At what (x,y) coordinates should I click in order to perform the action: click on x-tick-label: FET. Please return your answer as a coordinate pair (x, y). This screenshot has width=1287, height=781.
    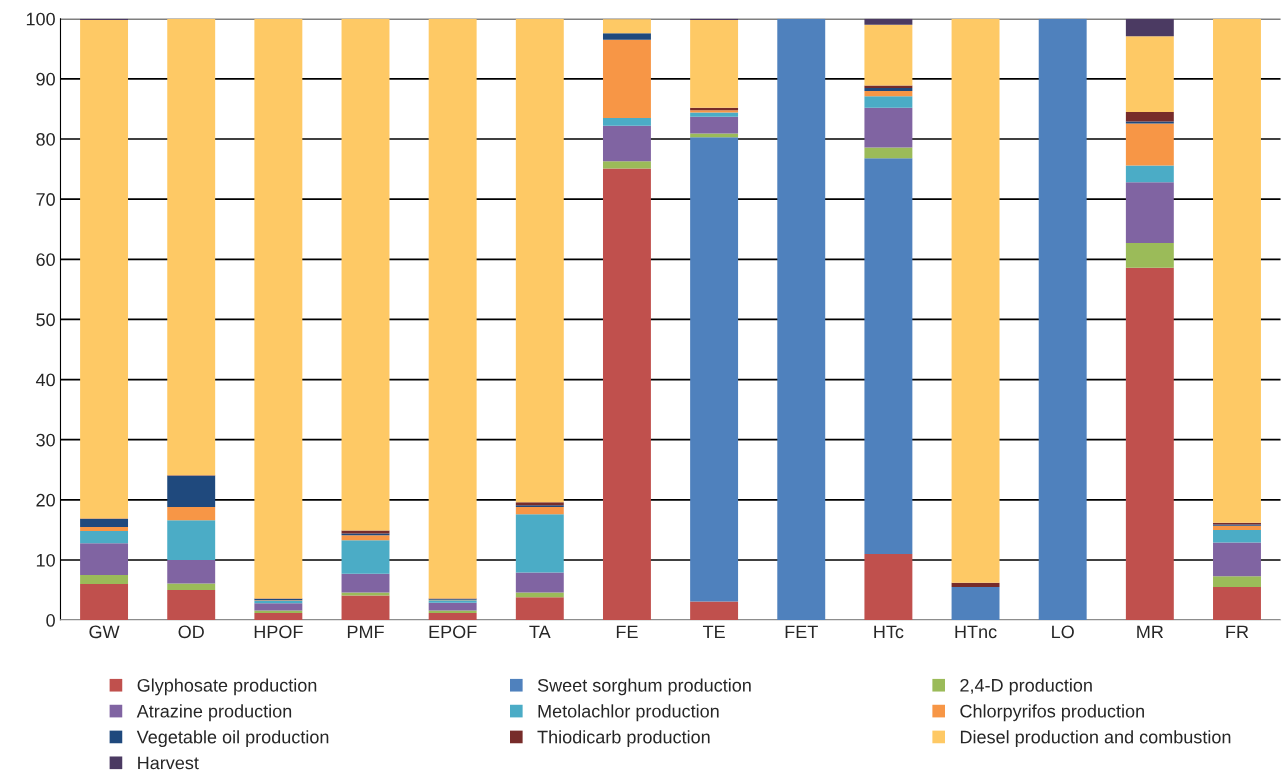
    Looking at the image, I should click on (801, 632).